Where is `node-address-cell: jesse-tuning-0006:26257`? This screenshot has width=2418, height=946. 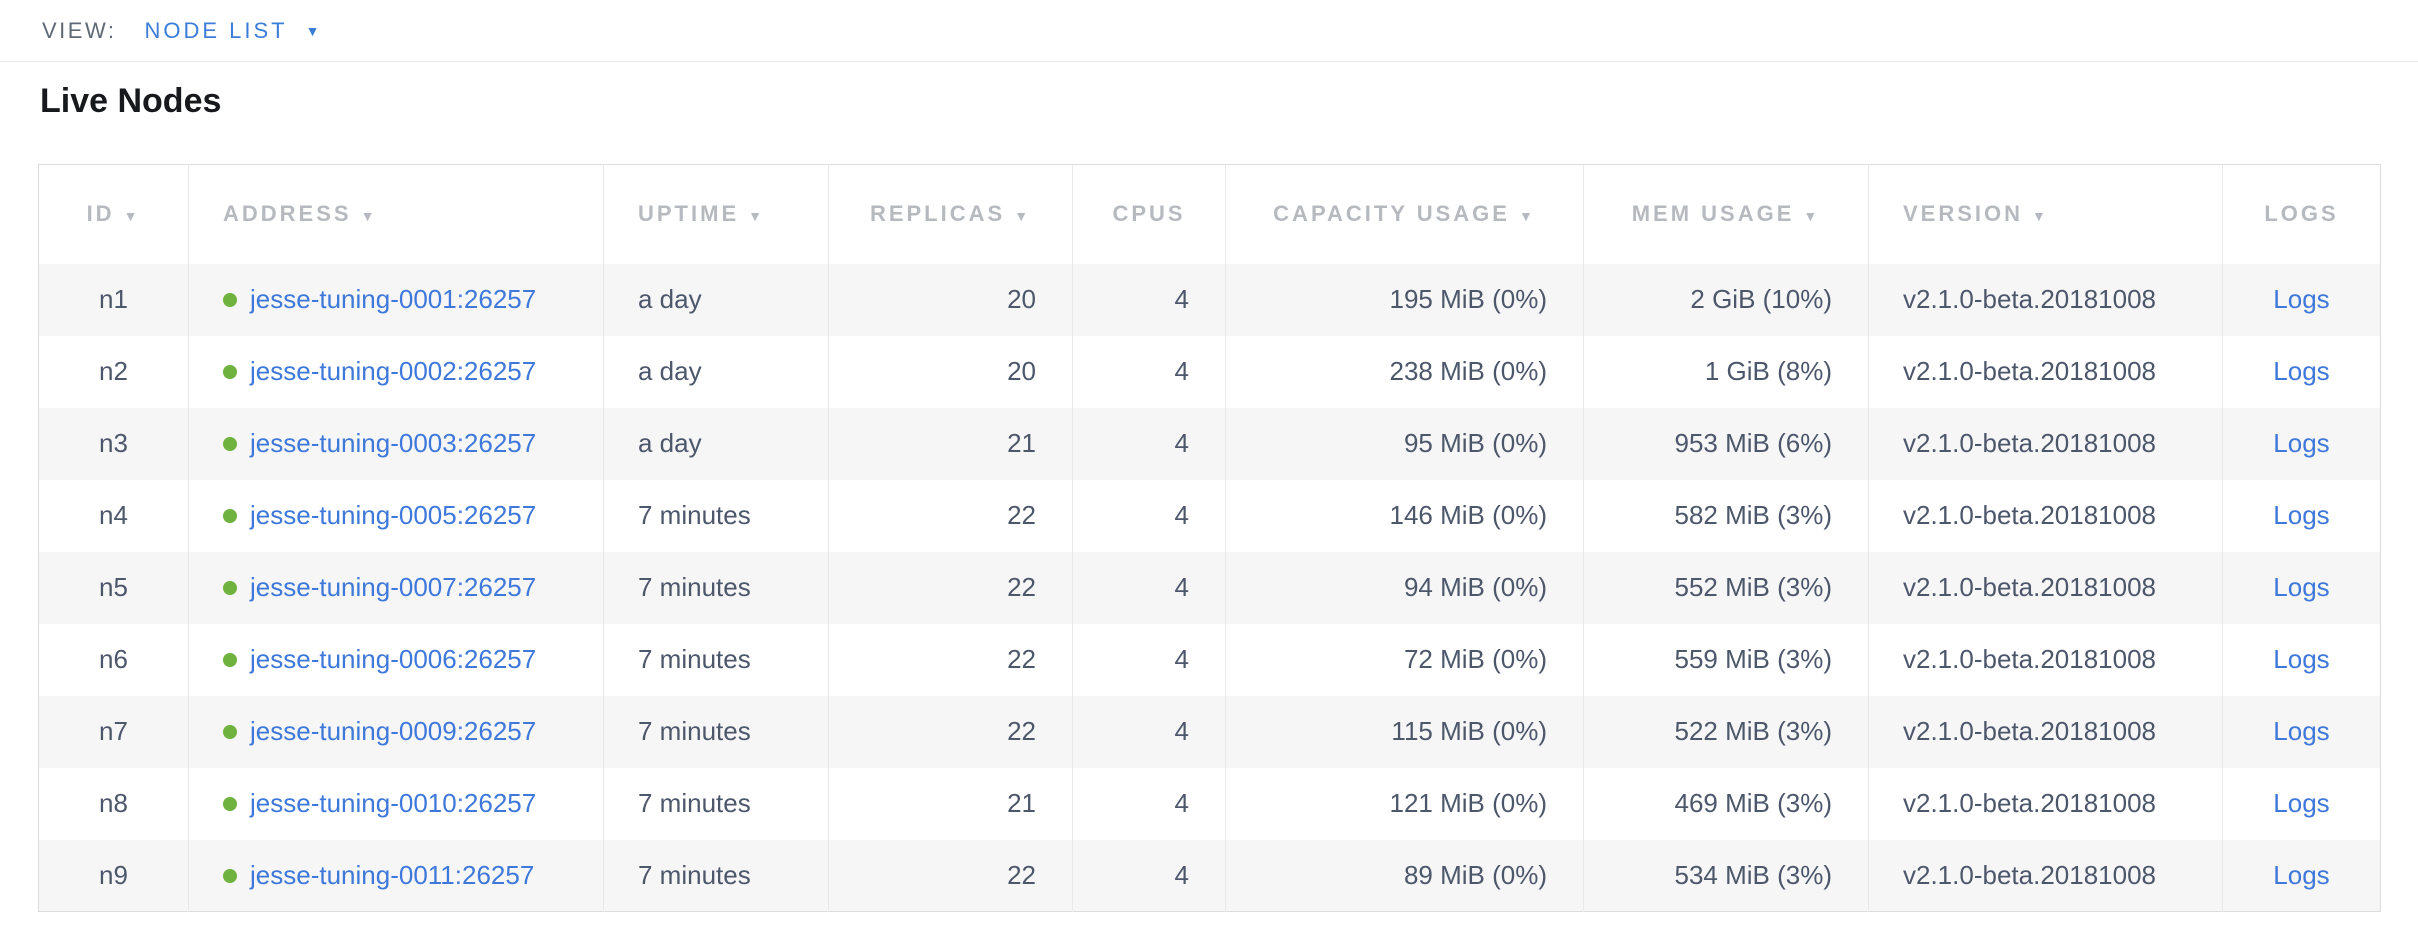
node-address-cell: jesse-tuning-0006:26257 is located at coordinates (396, 659).